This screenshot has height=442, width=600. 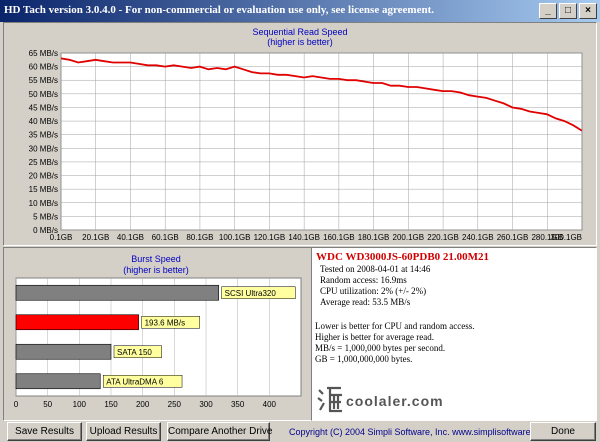 I want to click on window-controls: _ □ ×, so click(x=568, y=11).